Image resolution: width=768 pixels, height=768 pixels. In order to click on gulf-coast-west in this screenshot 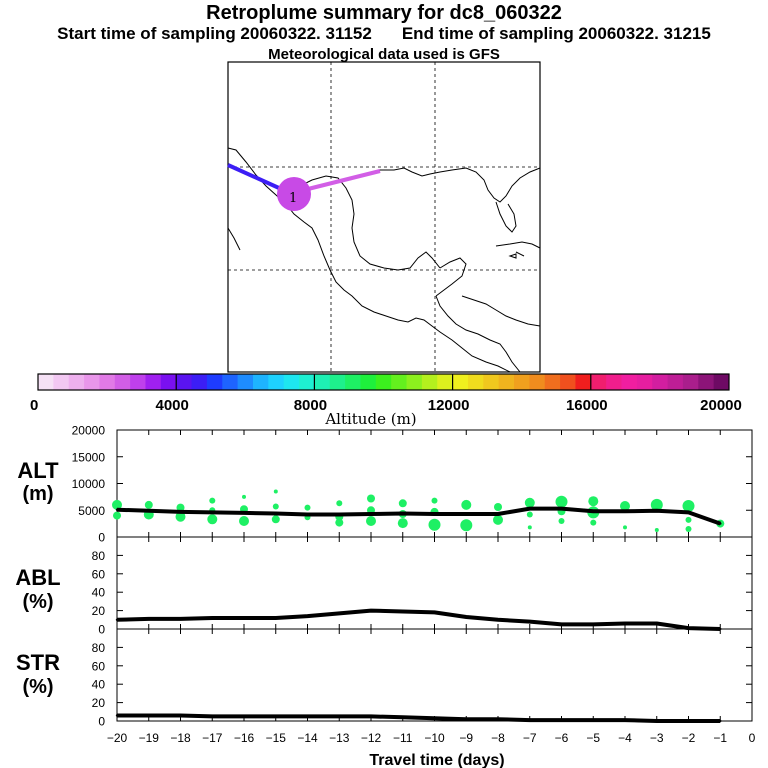, I will do `click(370, 223)`.